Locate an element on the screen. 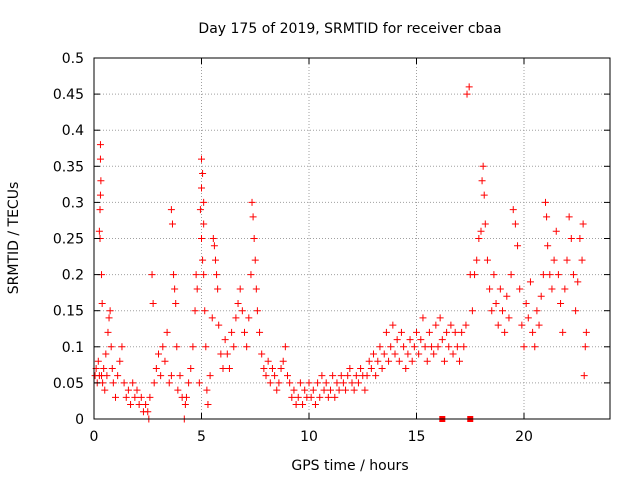 This screenshot has height=480, width=640. y-tick-label: 0.15 is located at coordinates (68, 312).